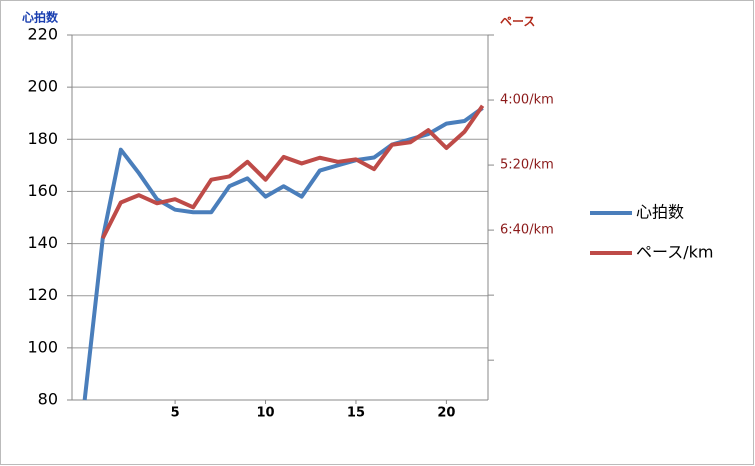 The height and width of the screenshot is (466, 755). Describe the element at coordinates (42, 34) in the screenshot. I see `y-tick-label: 220` at that location.